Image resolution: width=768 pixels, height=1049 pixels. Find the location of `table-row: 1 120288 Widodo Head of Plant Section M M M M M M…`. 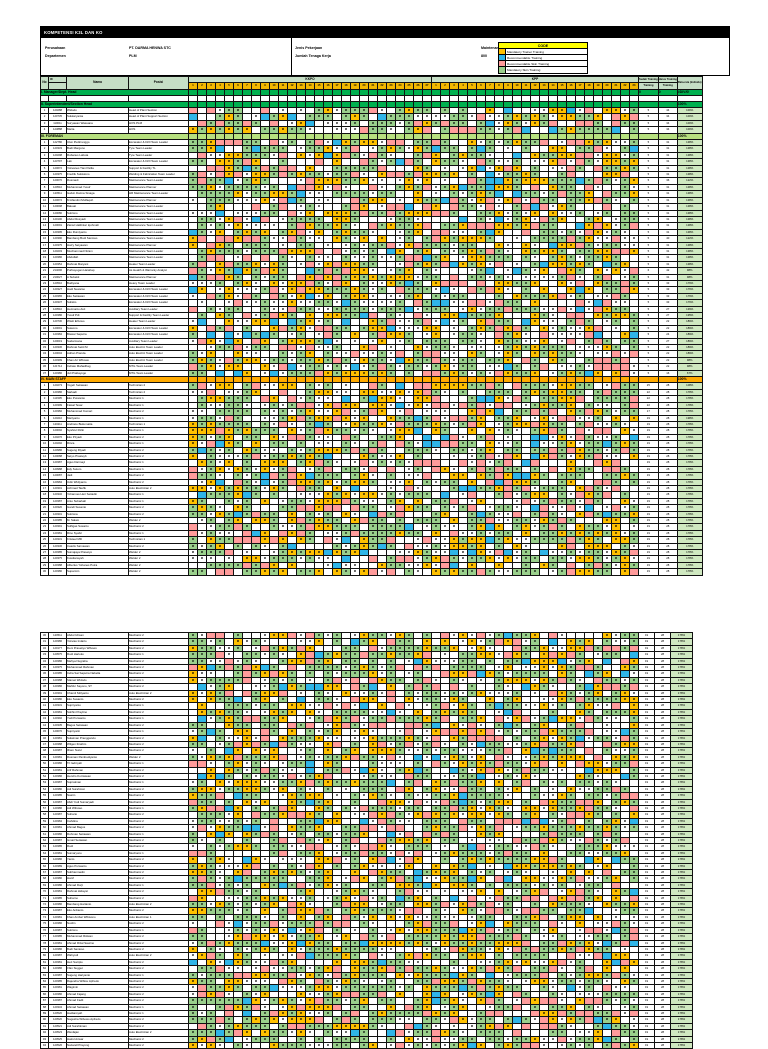

table-row: 1 120288 Widodo Head of Plant Section M M M M M M… is located at coordinates (371, 110).